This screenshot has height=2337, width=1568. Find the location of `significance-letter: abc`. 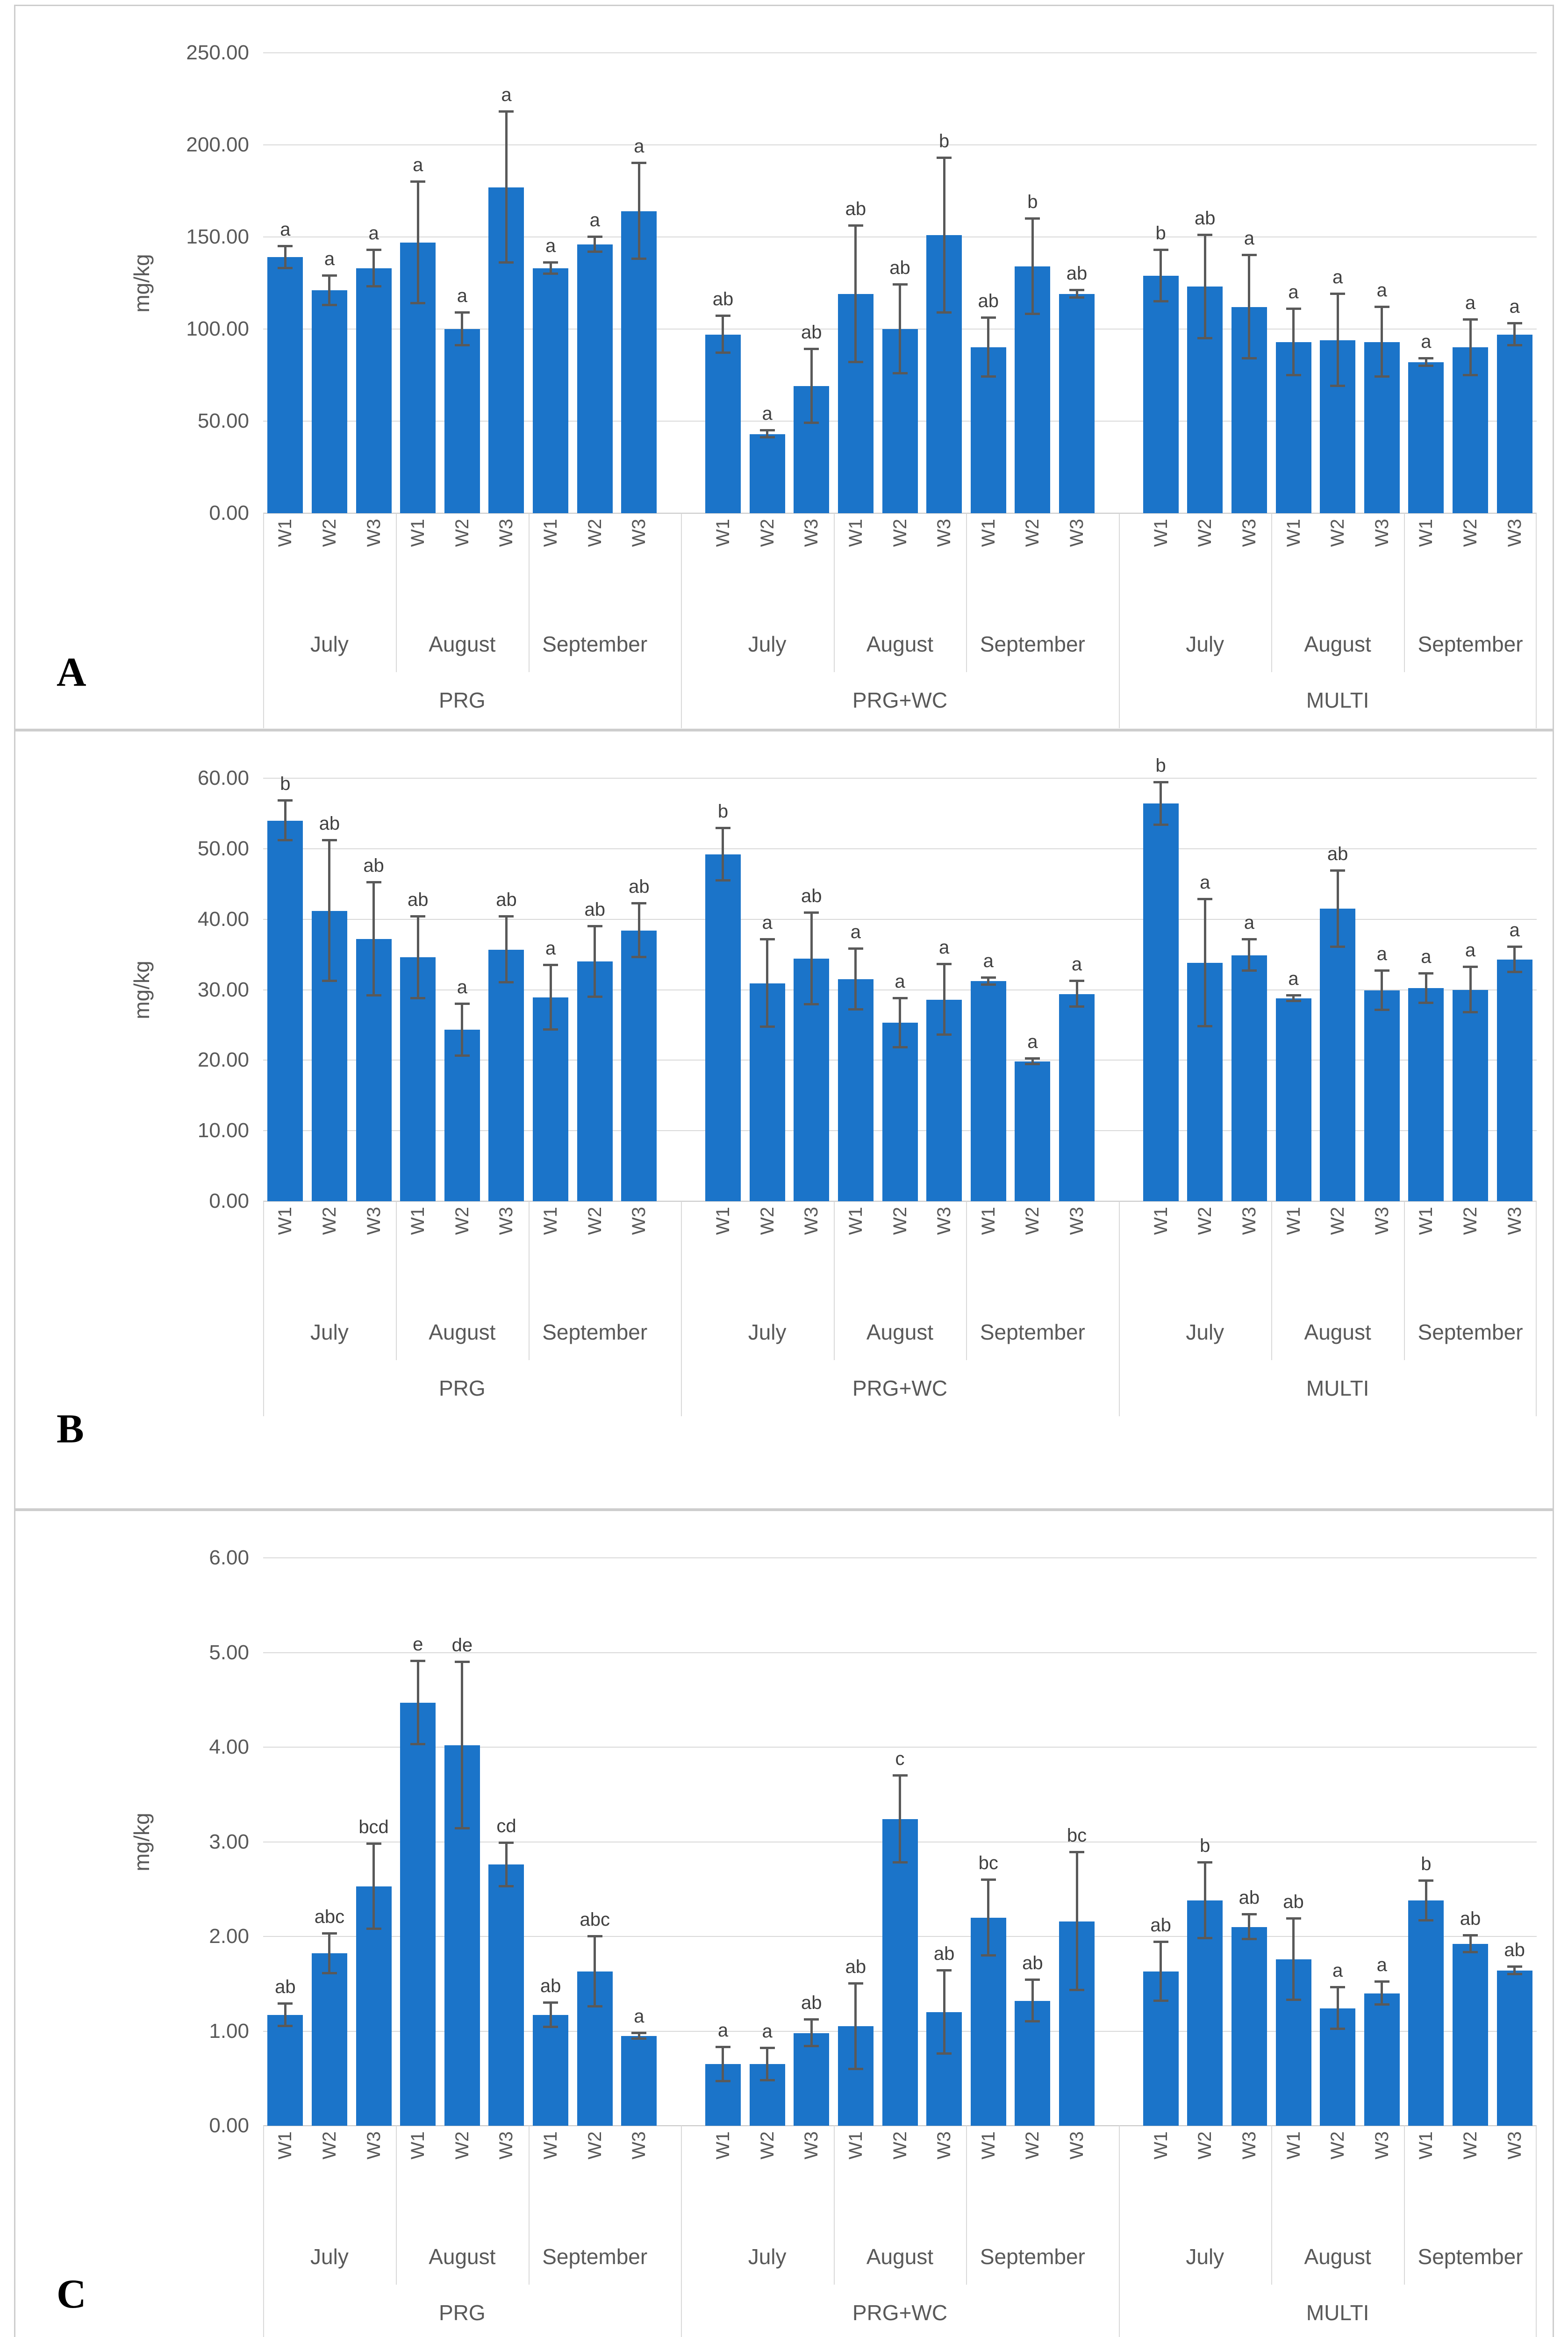

significance-letter: abc is located at coordinates (595, 1920).